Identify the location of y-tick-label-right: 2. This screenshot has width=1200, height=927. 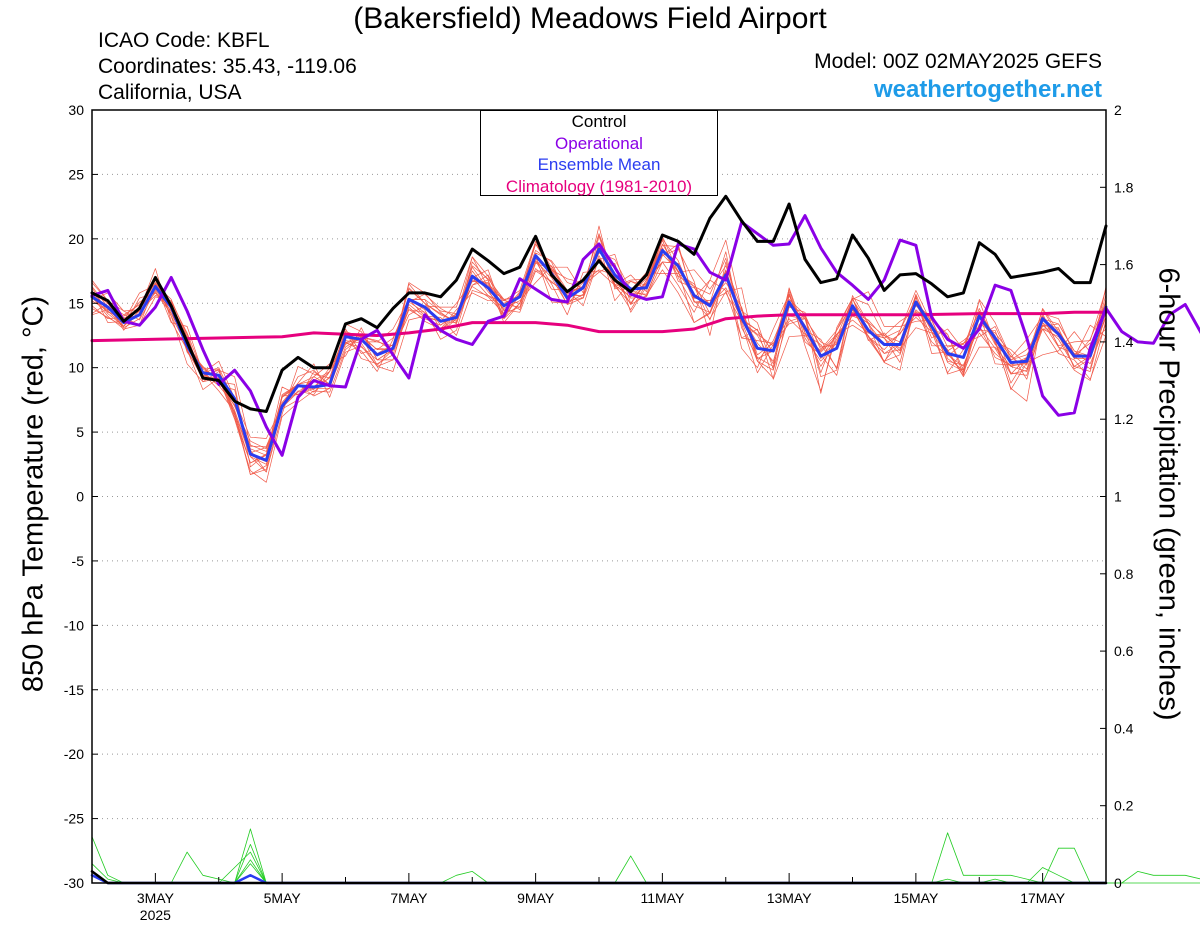
(1118, 110).